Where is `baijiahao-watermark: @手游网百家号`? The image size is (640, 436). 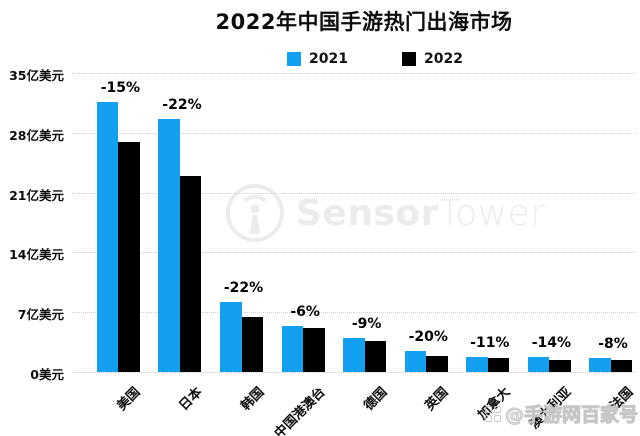 baijiahao-watermark: @手游网百家号 is located at coordinates (561, 413).